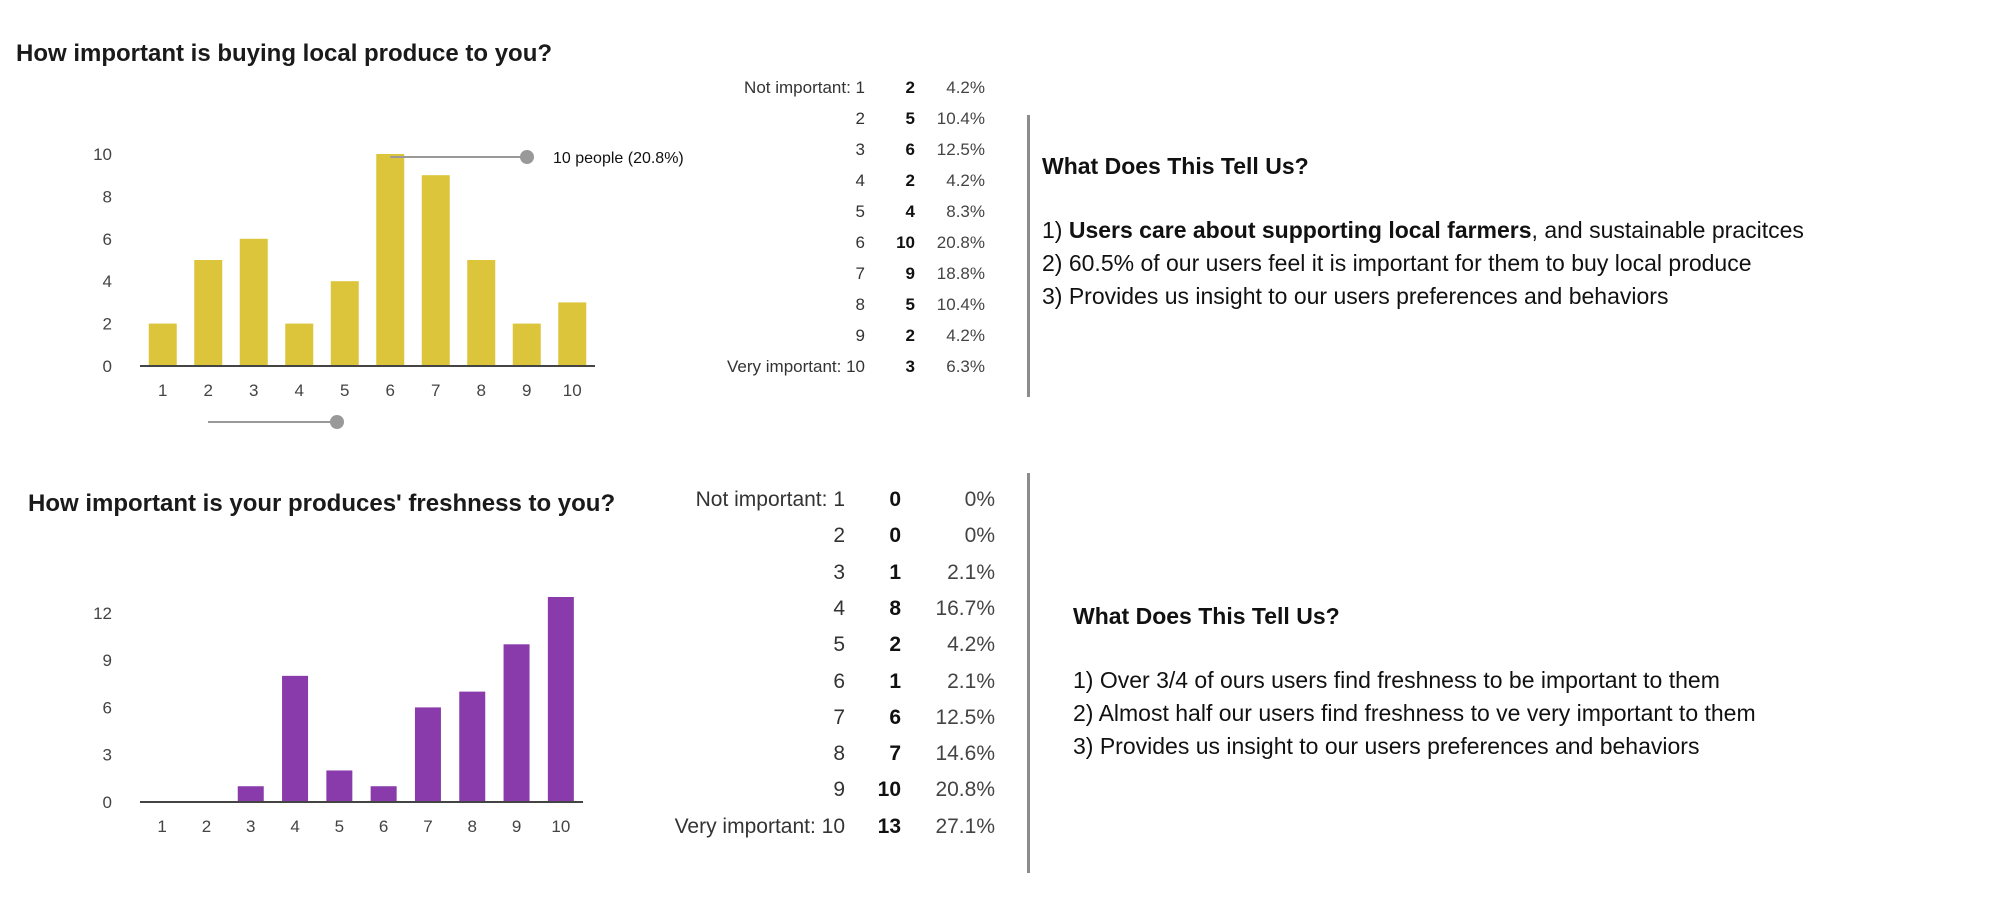  I want to click on q1-row: Not important: 1 2 4.2%, so click(812, 93).